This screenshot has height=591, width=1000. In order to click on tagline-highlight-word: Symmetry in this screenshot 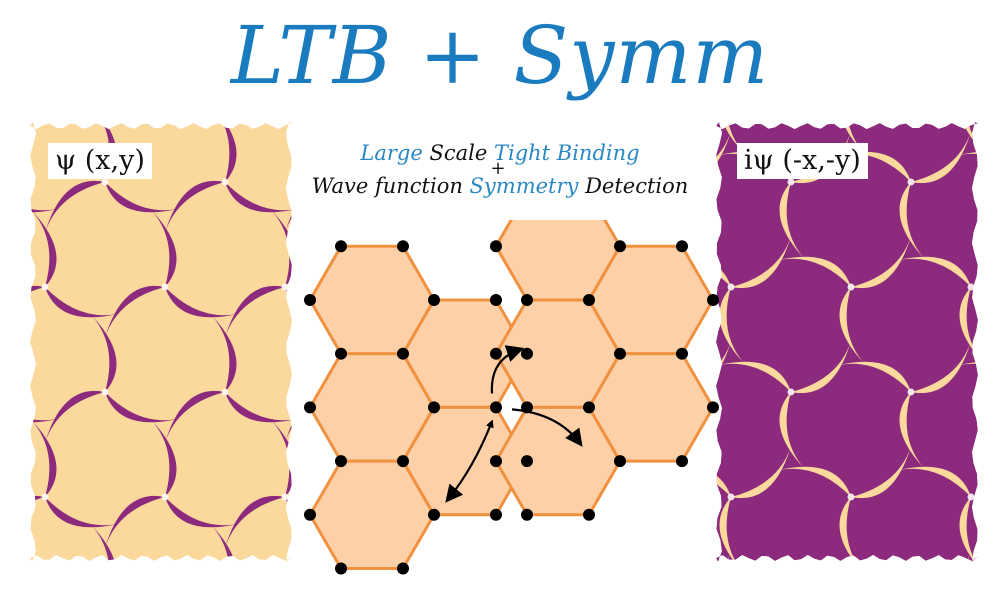, I will do `click(524, 186)`.